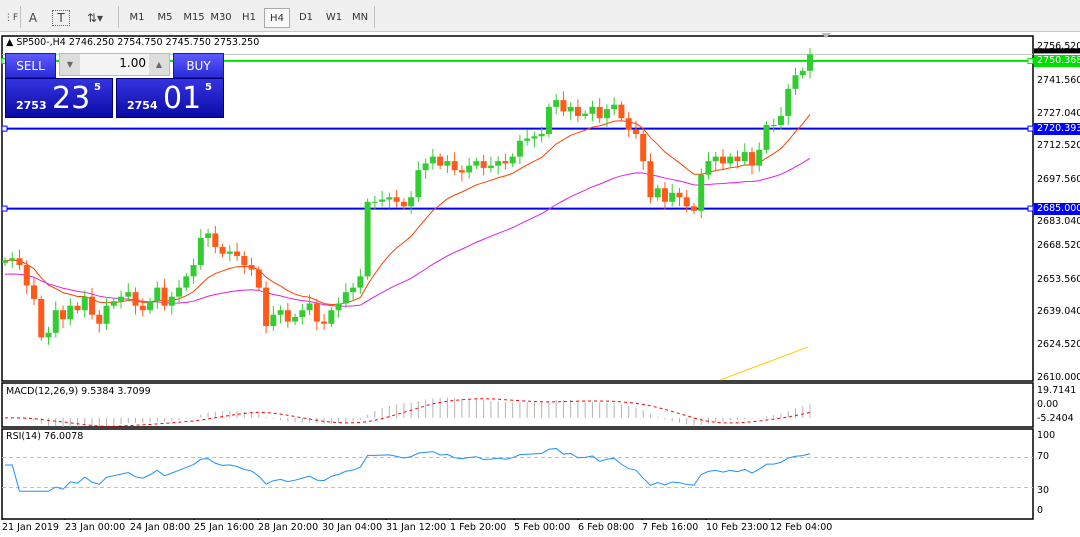  Describe the element at coordinates (764, 363) in the screenshot. I see `moving-average-long` at that location.